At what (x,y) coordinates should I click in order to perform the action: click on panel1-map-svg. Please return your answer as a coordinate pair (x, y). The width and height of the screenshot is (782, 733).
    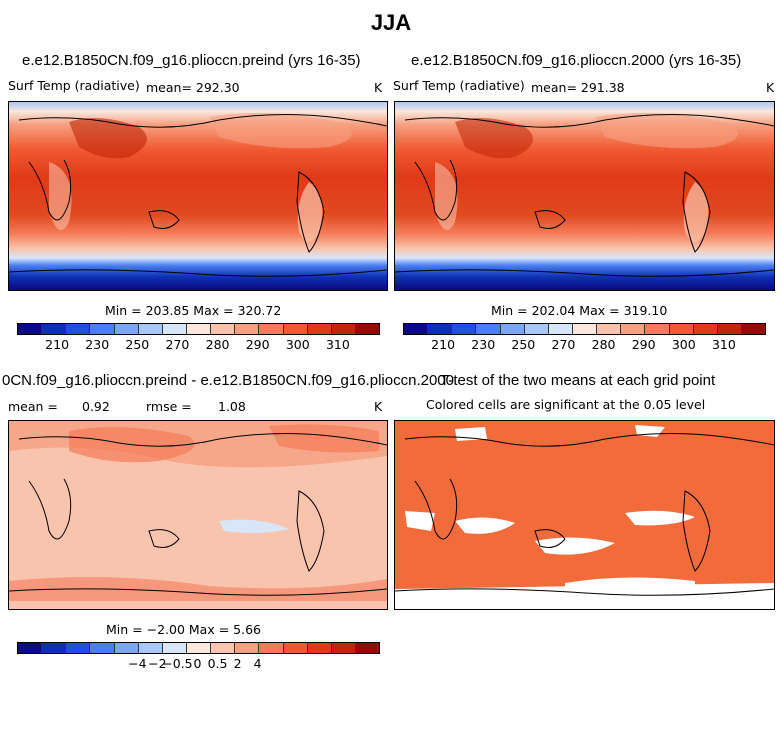
    Looking at the image, I should click on (198, 196).